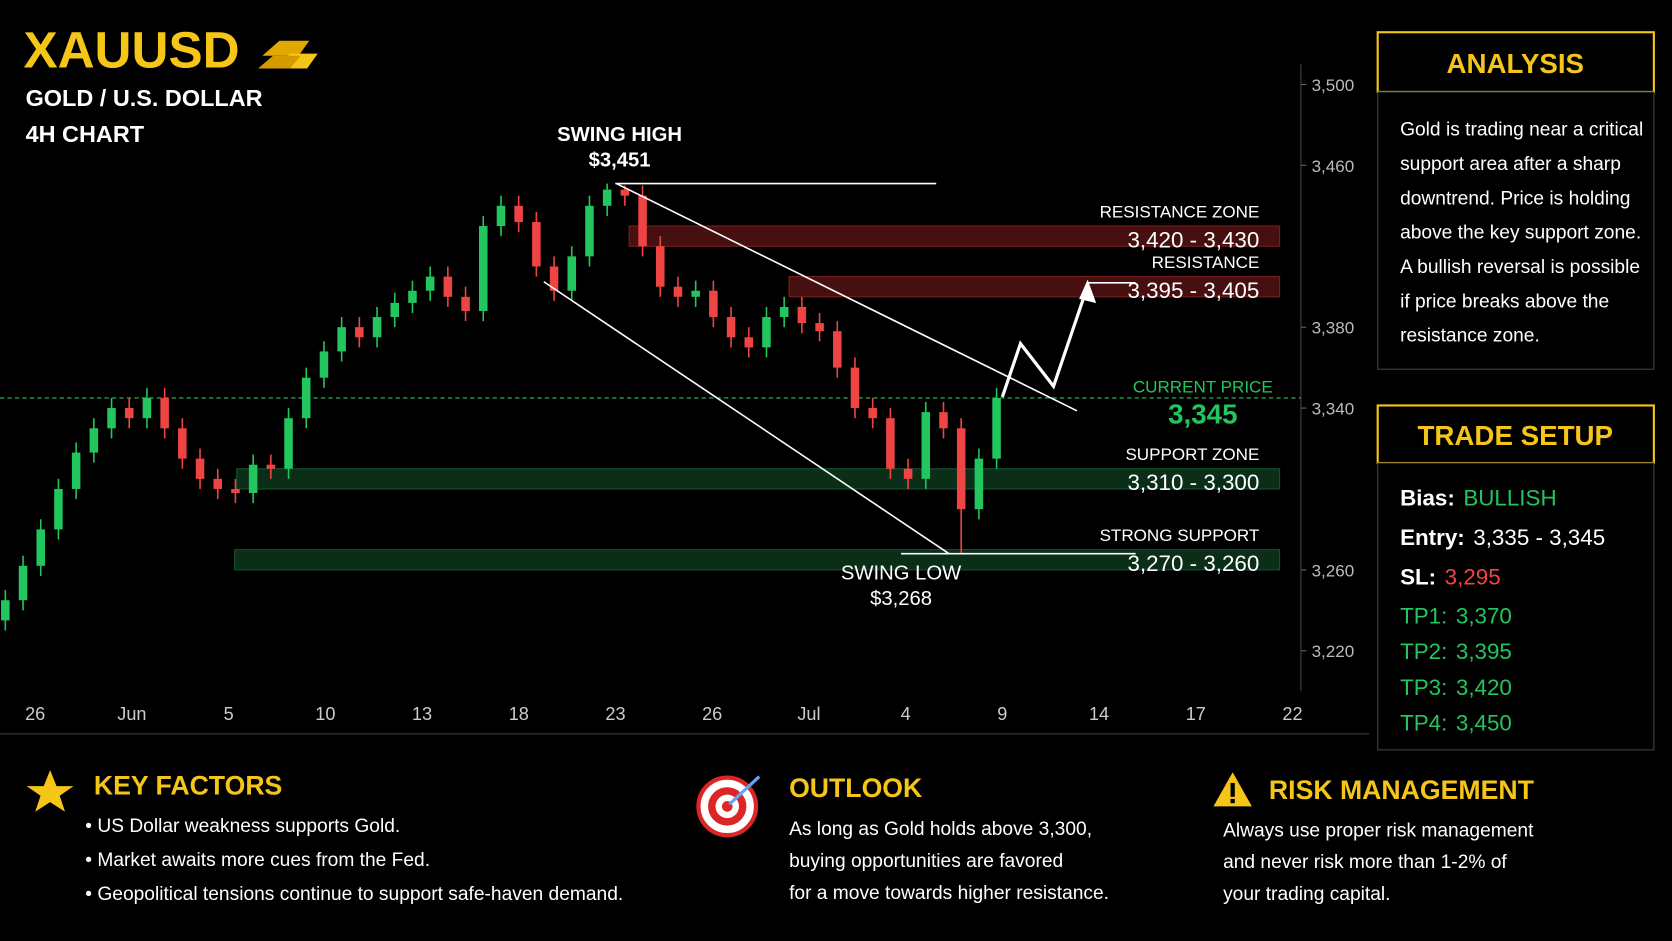 The width and height of the screenshot is (1672, 941). I want to click on zone-name: RESISTANCE ZONE, so click(1180, 212).